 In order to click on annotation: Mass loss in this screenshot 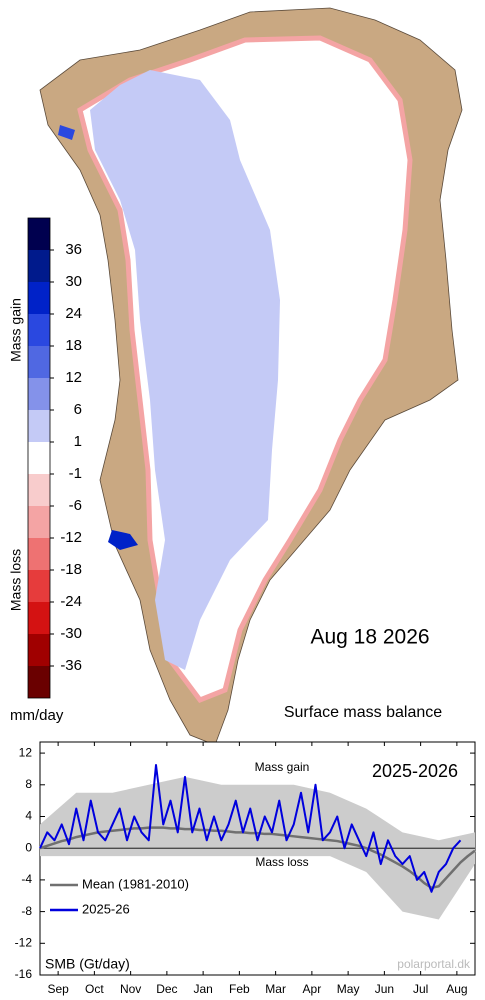, I will do `click(281, 862)`.